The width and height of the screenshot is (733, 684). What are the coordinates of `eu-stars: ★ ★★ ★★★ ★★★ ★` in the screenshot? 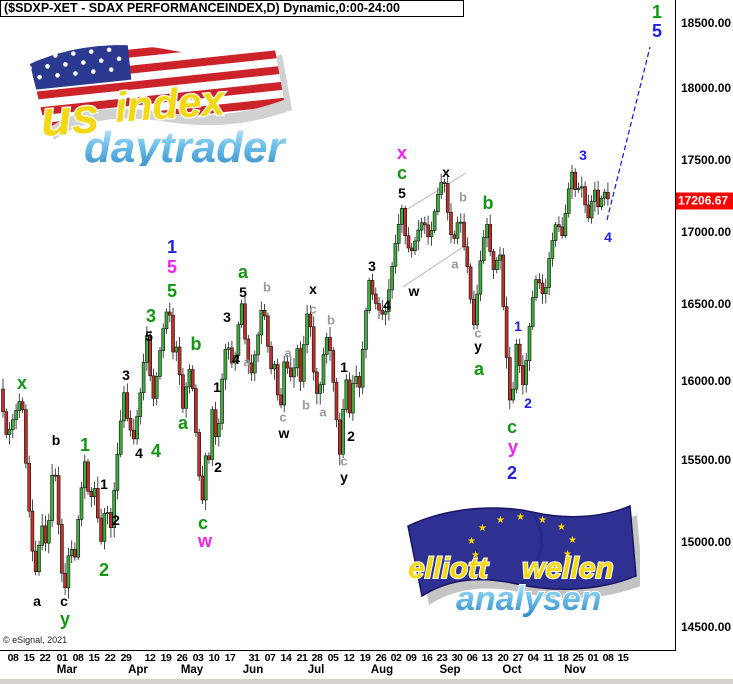 It's located at (522, 541).